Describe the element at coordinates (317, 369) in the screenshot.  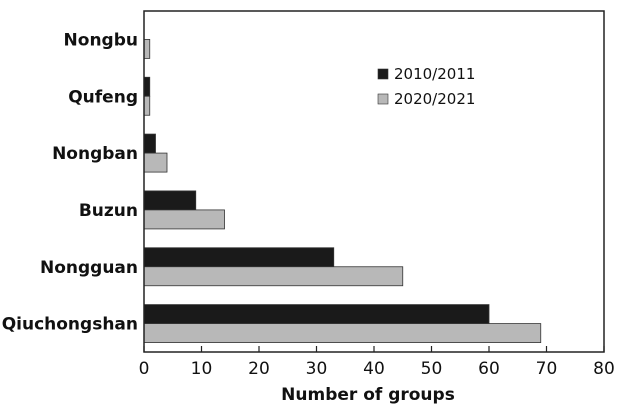
I see `x-tick-label: 30` at that location.